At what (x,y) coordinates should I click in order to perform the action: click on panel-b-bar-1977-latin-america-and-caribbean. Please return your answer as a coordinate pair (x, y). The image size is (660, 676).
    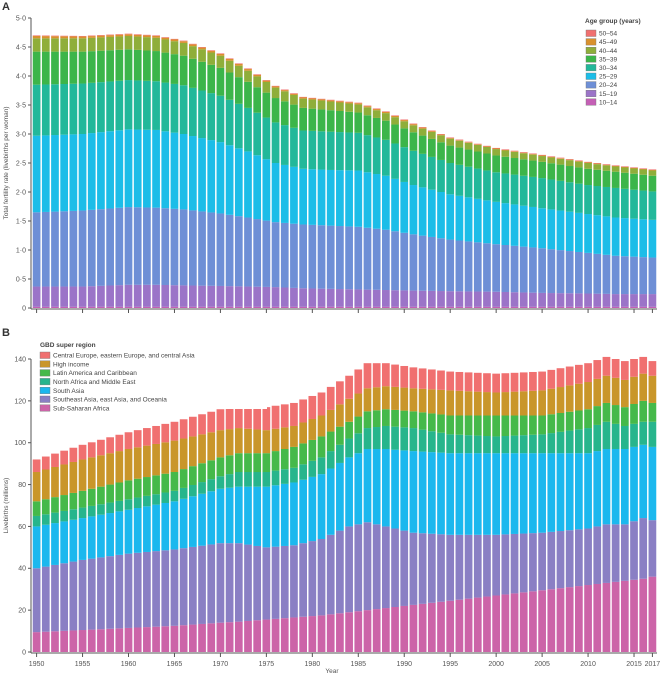
    Looking at the image, I should click on (284, 459).